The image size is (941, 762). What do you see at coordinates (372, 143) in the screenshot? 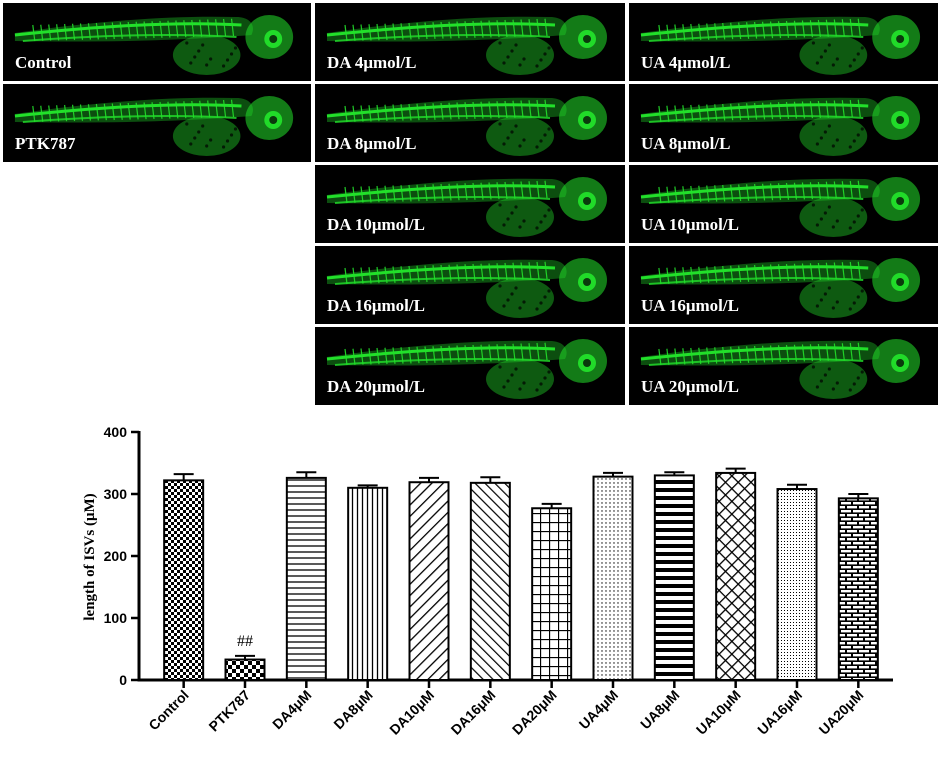
I see `panel-label: DA 8μmol/L` at bounding box center [372, 143].